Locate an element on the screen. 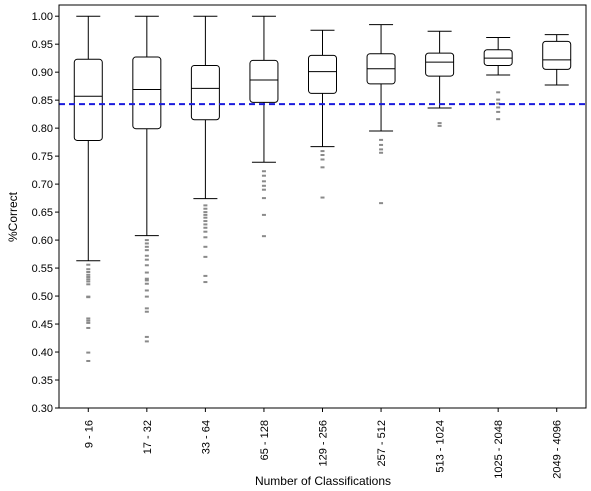  y-tick-label: 0.90 is located at coordinates (42, 73).